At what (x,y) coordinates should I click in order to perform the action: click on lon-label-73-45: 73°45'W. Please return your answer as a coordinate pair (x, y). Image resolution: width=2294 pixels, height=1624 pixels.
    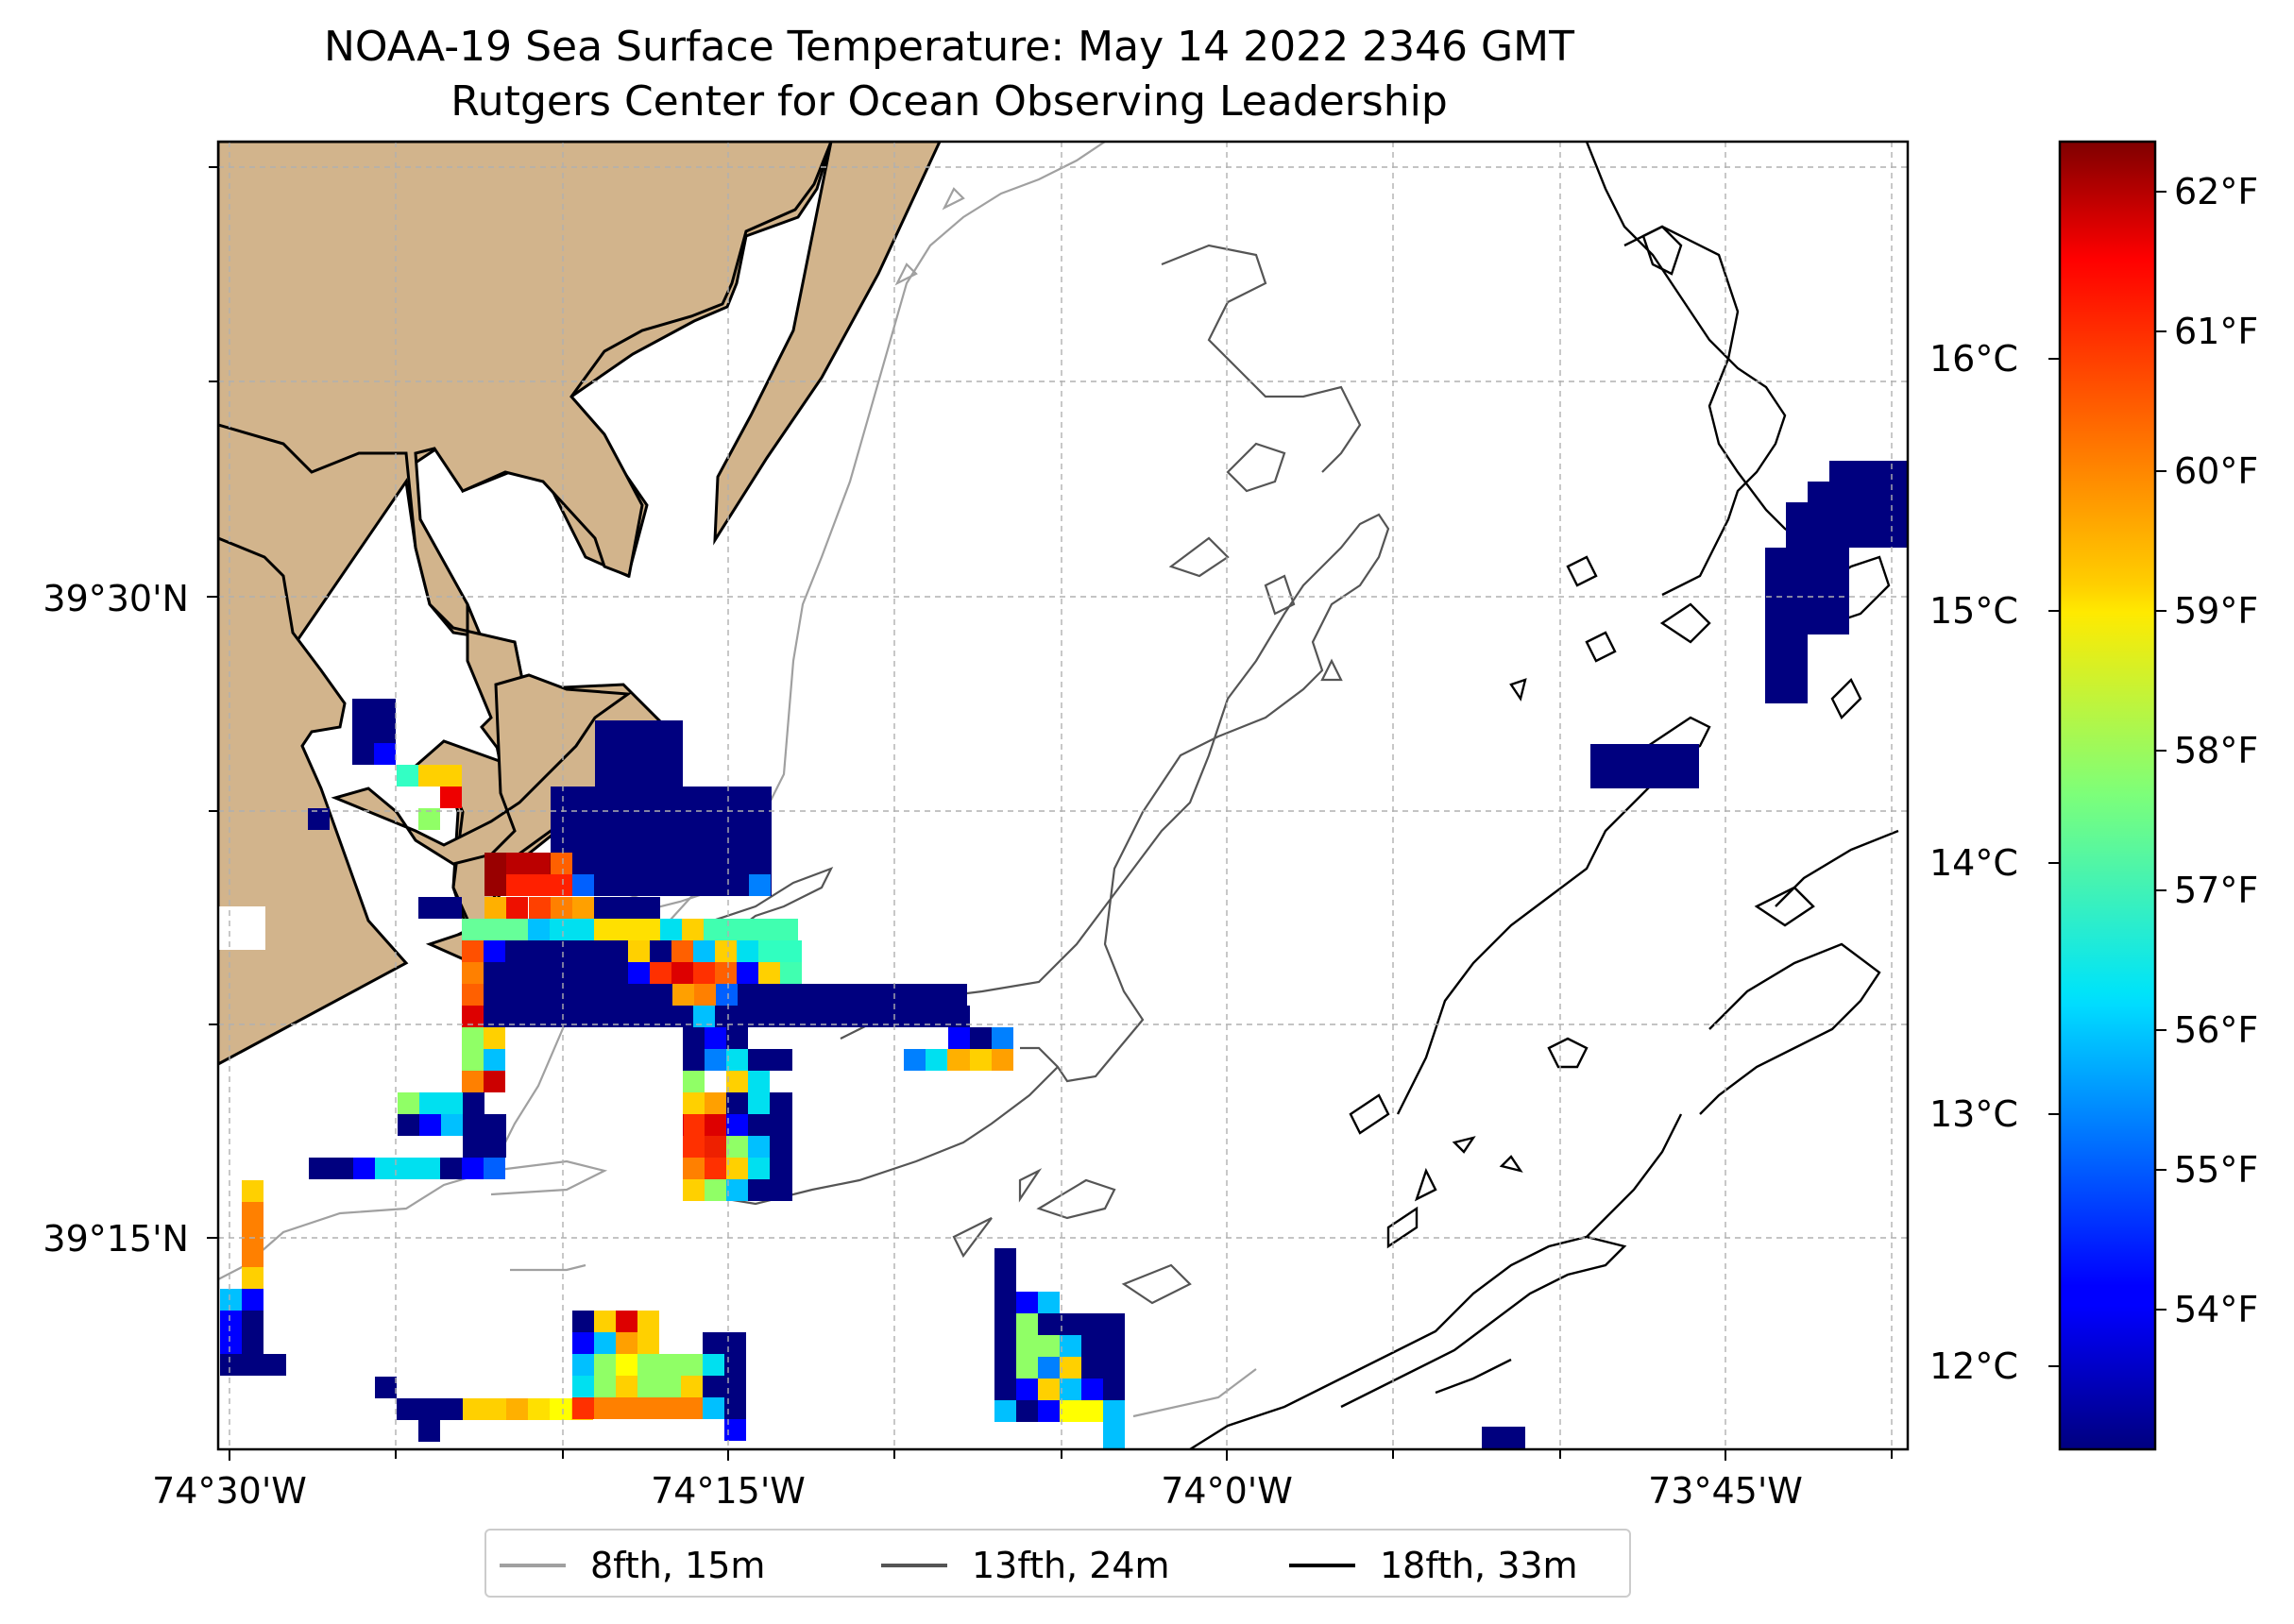
    Looking at the image, I should click on (1725, 1491).